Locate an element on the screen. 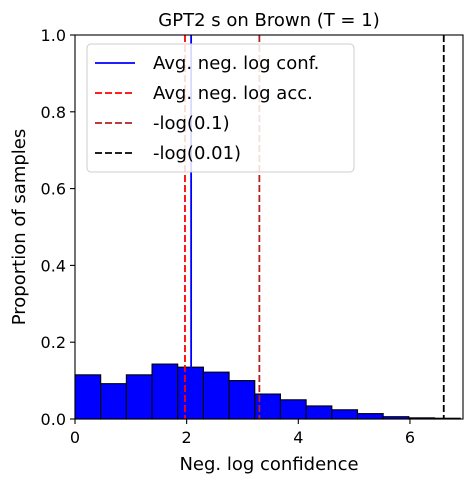  chart-title: GPT2 s on Brown (T = 1) is located at coordinates (268, 20).